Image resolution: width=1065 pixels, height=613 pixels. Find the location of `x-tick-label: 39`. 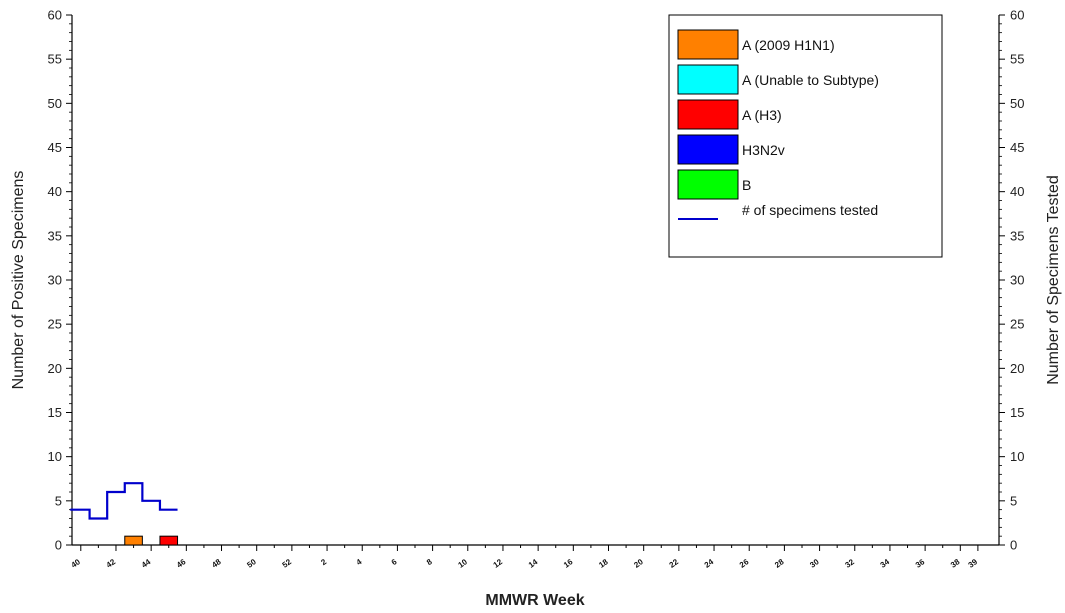

x-tick-label: 39 is located at coordinates (973, 563).